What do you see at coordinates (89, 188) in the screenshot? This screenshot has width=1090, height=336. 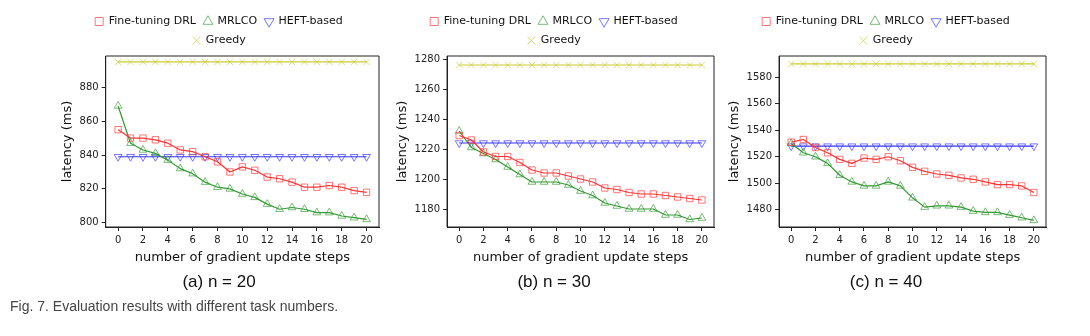 I see `y-tick-label: 820` at bounding box center [89, 188].